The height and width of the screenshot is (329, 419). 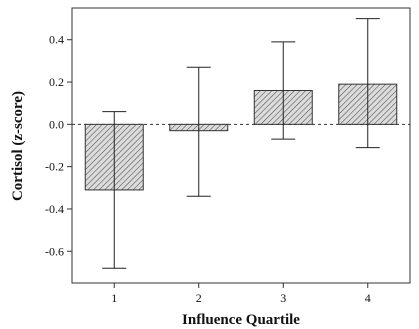 What do you see at coordinates (368, 298) in the screenshot?
I see `x-tick-label: 4` at bounding box center [368, 298].